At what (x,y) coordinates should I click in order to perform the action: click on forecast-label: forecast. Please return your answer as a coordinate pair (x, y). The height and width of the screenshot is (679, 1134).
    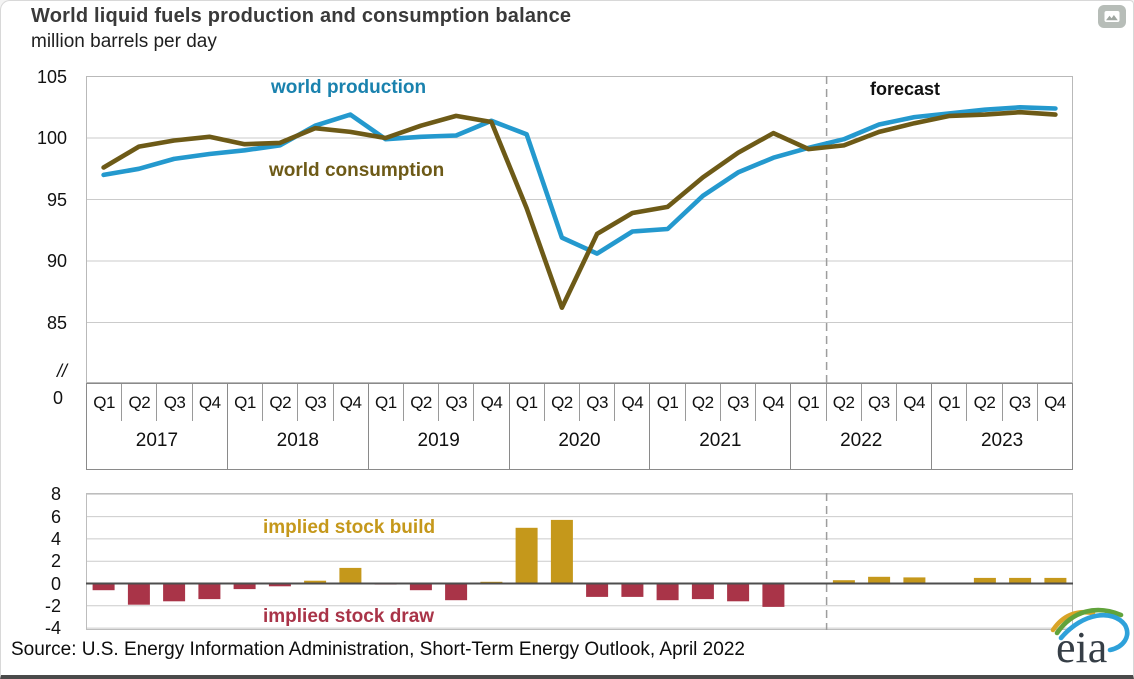
    Looking at the image, I should click on (905, 89).